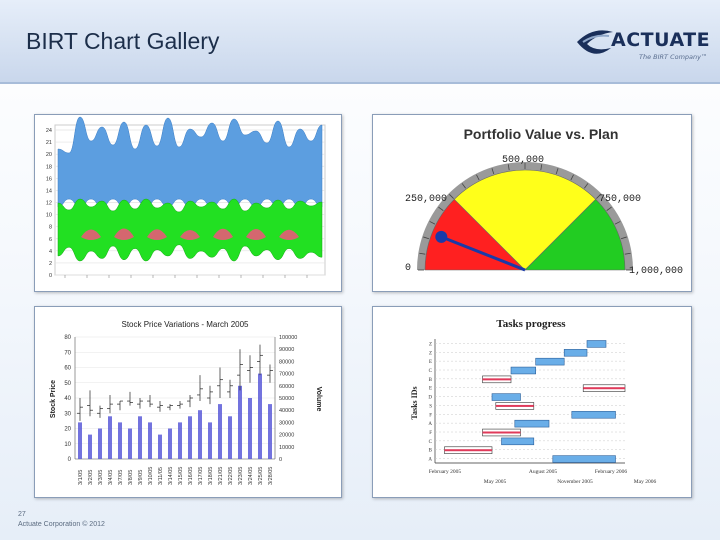  What do you see at coordinates (22, 514) in the screenshot?
I see `page-number: 27` at bounding box center [22, 514].